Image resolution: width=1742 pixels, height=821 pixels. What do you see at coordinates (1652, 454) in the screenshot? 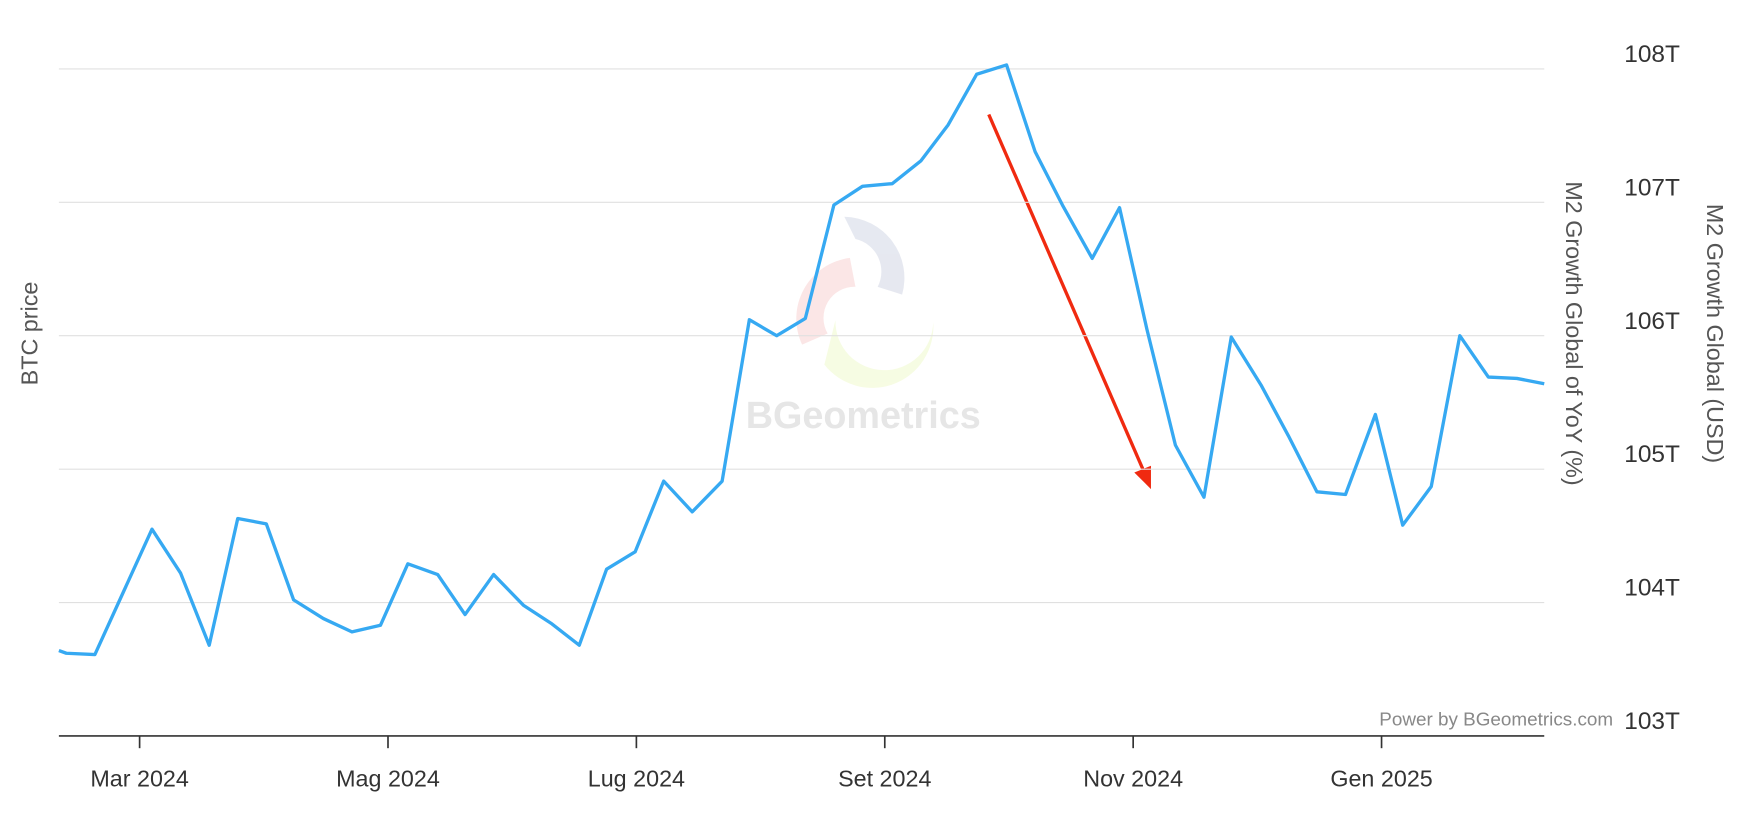
I see `y-tick-label: 105T` at bounding box center [1652, 454].